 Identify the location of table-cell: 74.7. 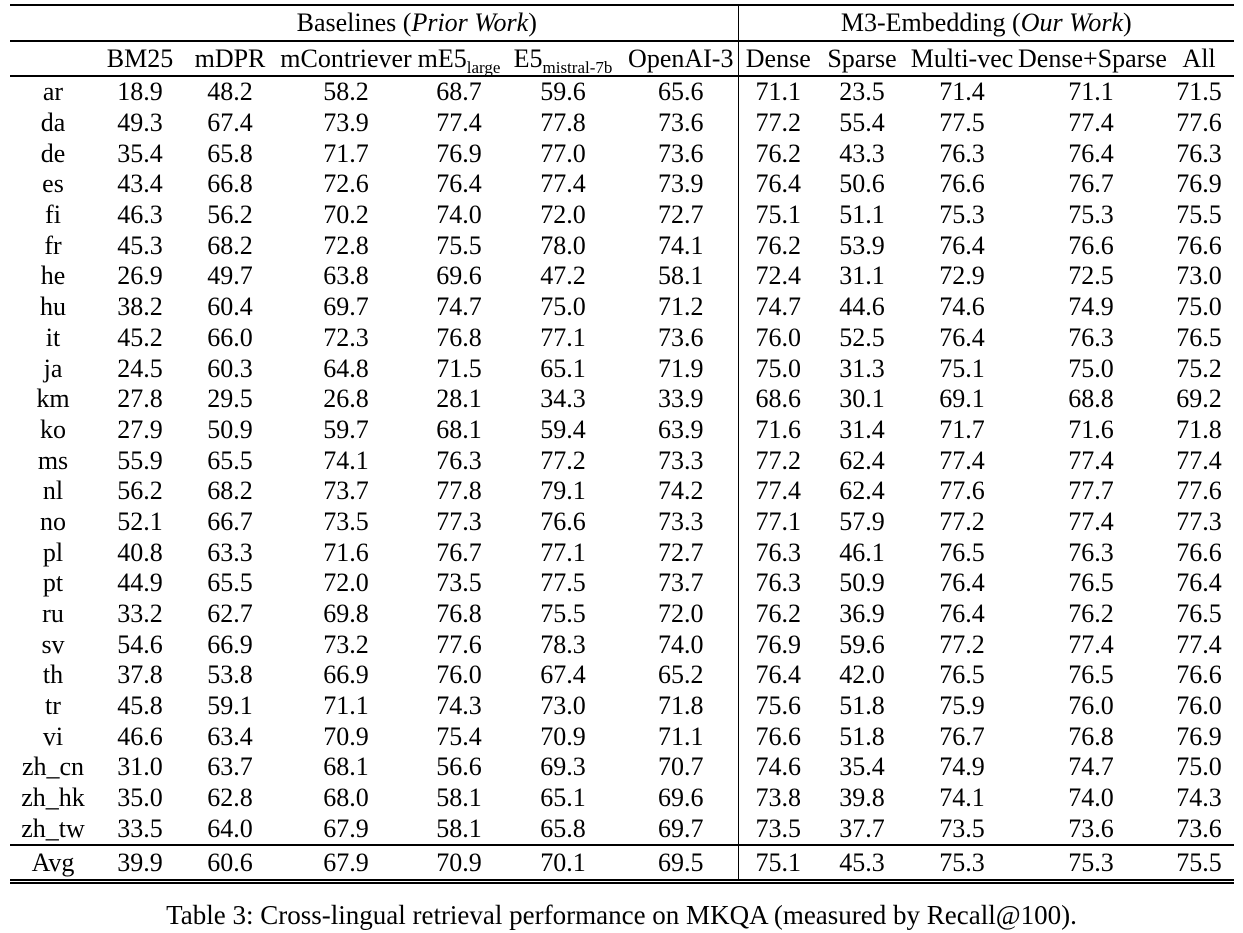
(1091, 767).